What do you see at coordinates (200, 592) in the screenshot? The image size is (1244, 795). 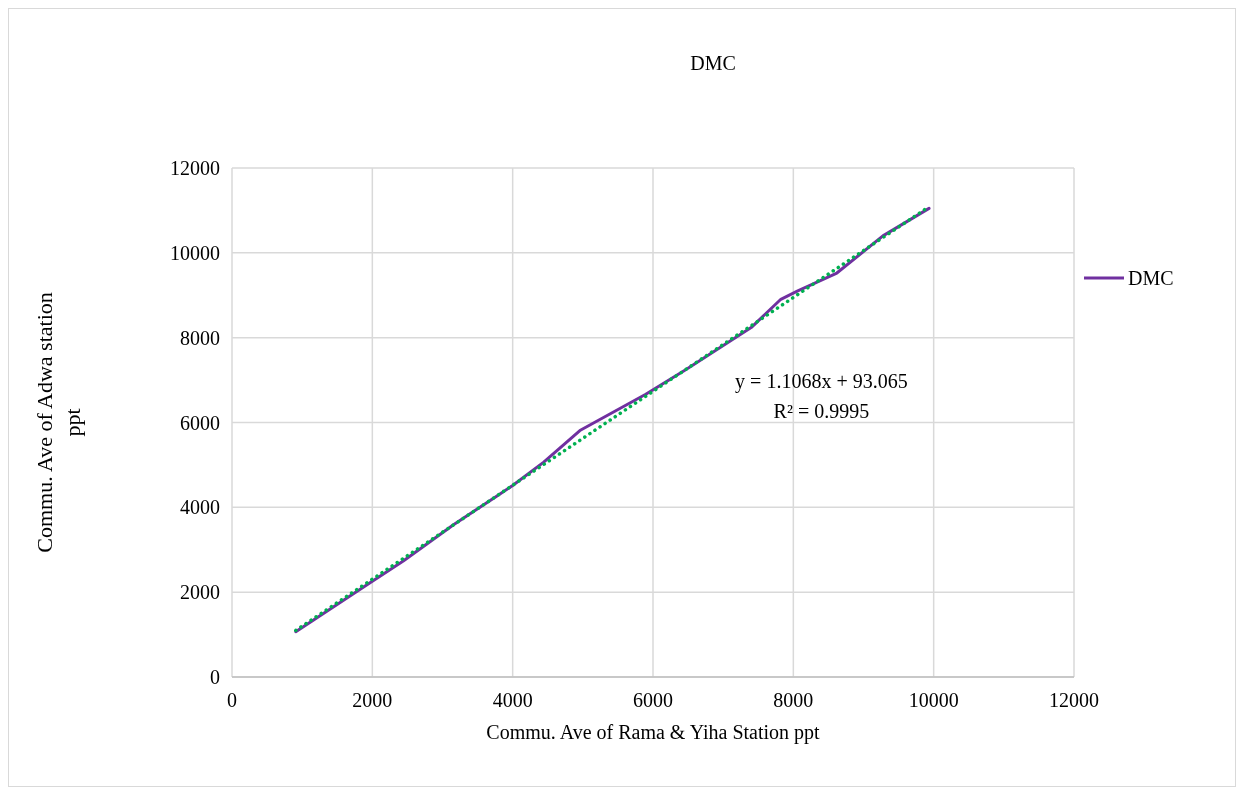 I see `y-tick-label: 2000` at bounding box center [200, 592].